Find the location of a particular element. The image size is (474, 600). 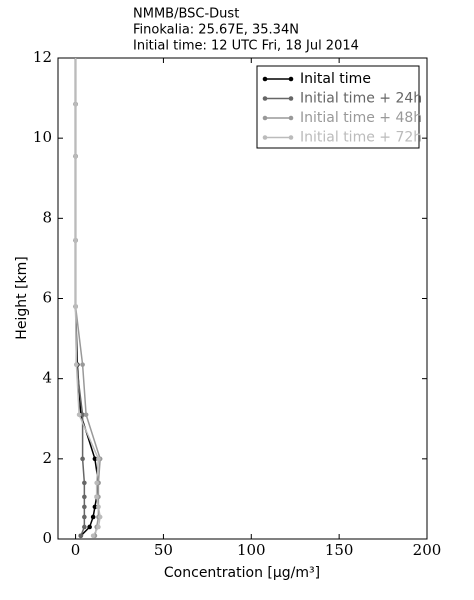

y-tick-label: 4 is located at coordinates (47, 378).